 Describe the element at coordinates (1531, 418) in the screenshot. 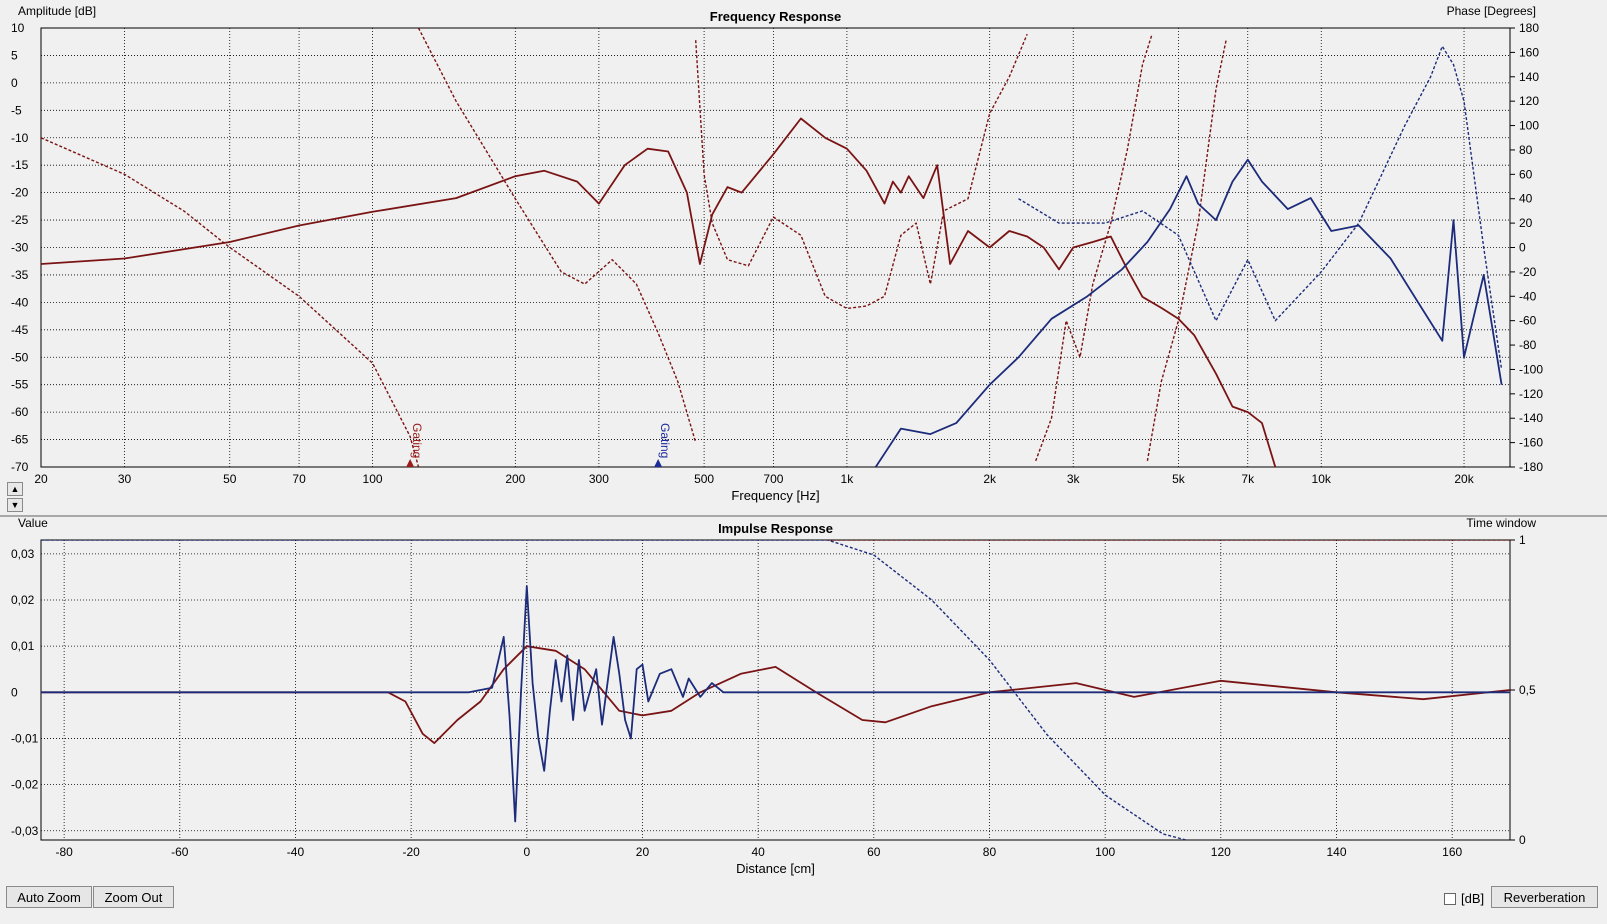

I see `y2-tick-label: -140` at that location.